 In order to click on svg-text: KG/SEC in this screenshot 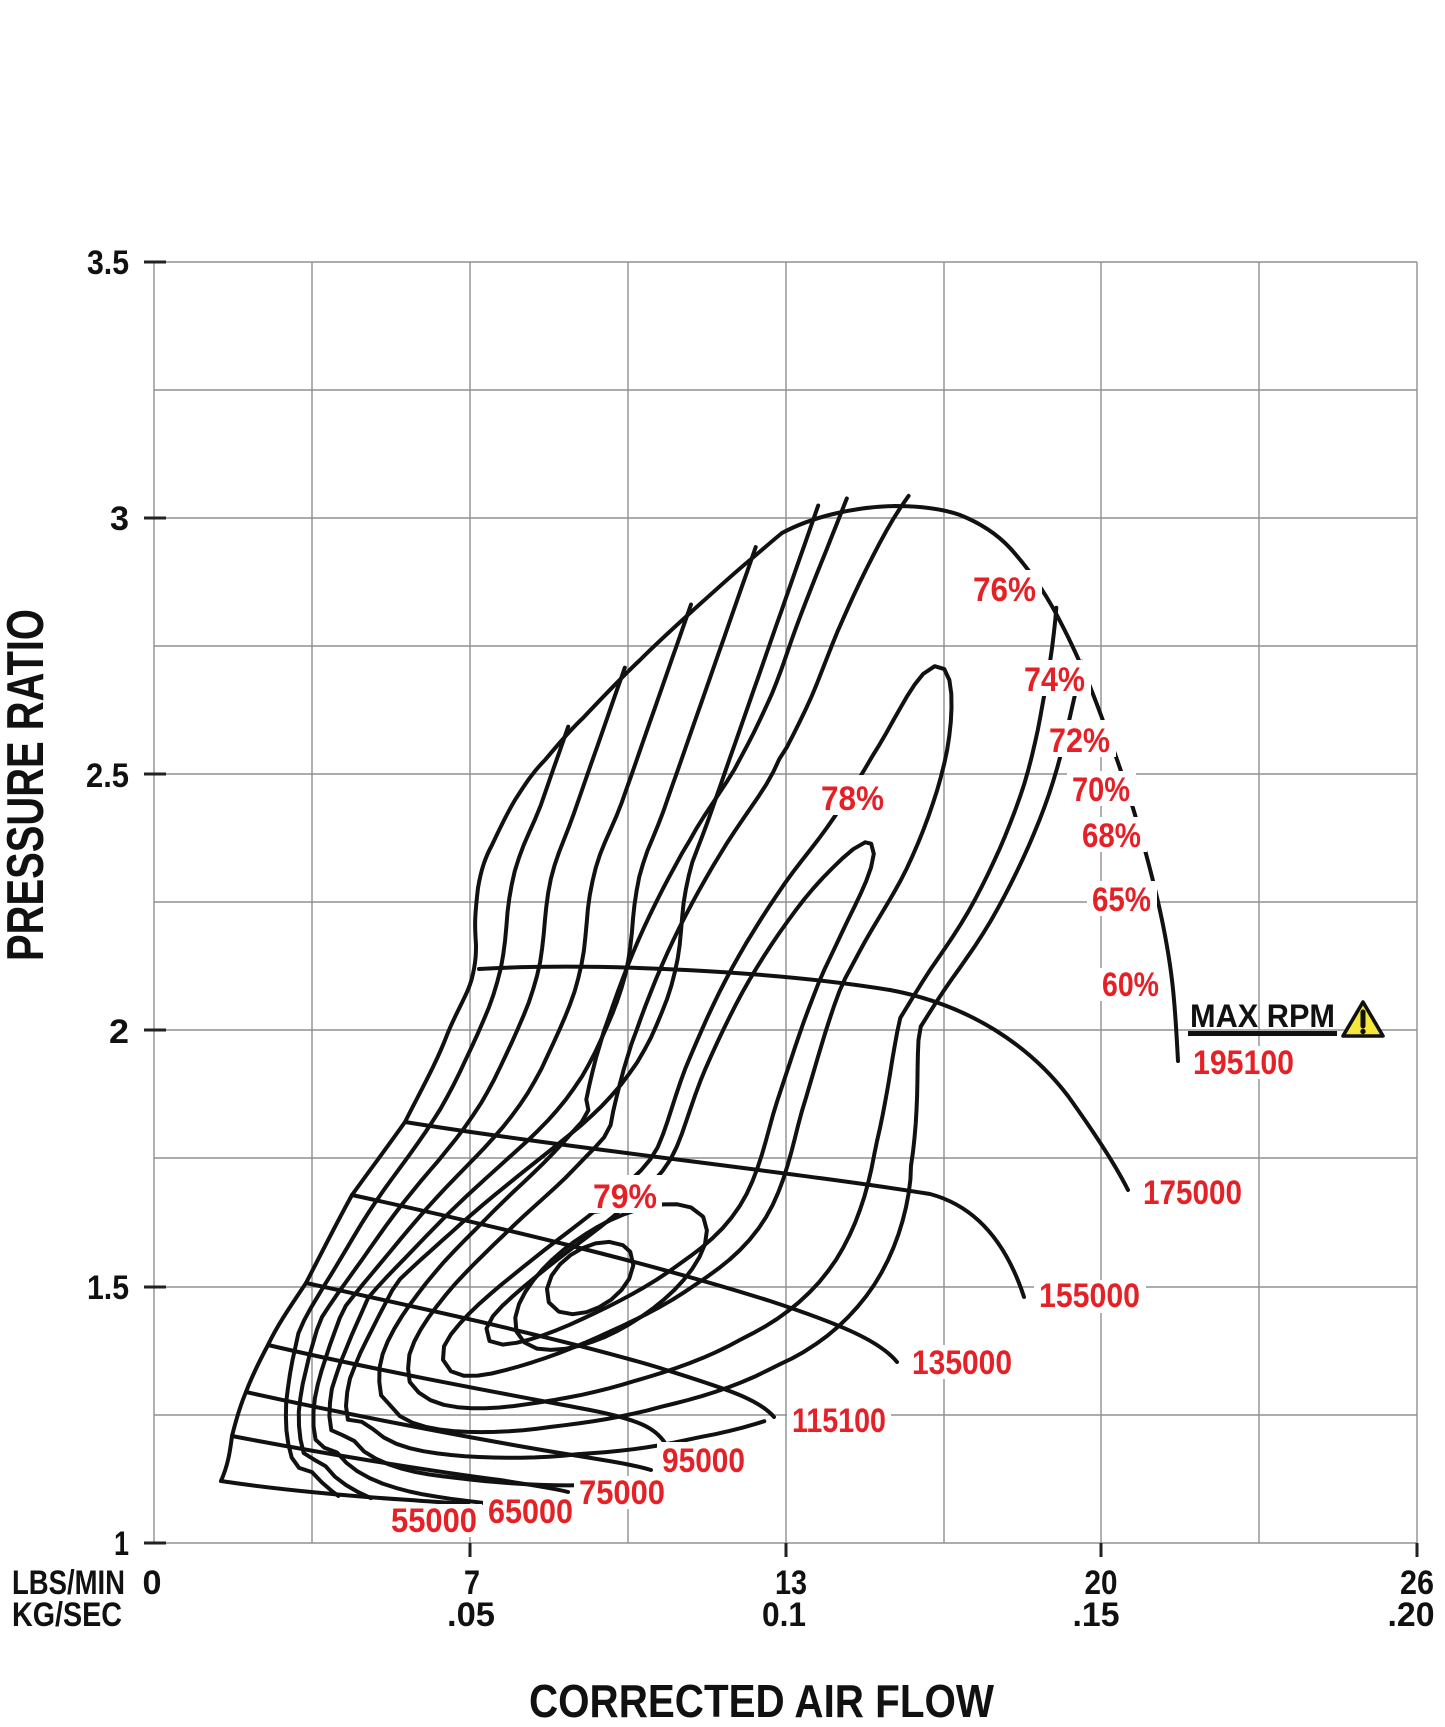, I will do `click(67, 1615)`.